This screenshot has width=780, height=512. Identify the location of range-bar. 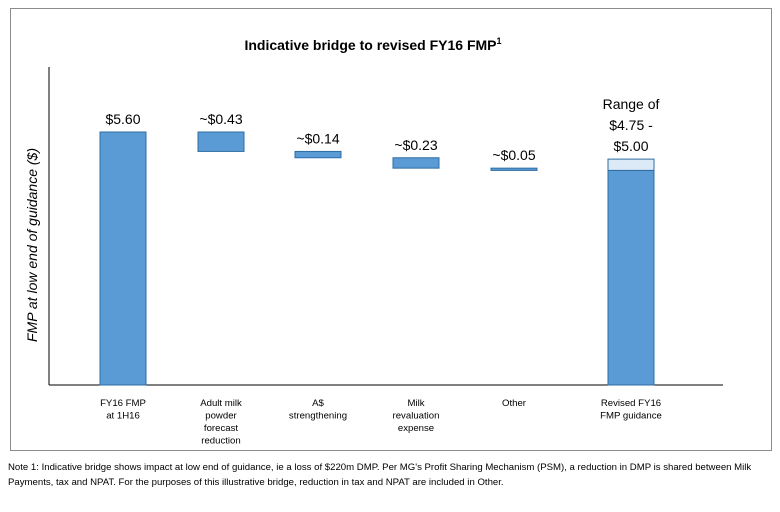
(631, 164).